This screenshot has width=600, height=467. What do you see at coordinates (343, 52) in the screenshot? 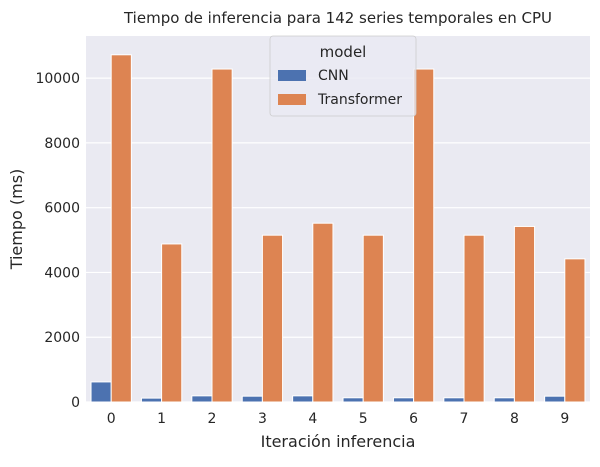
I see `legend-title: model` at bounding box center [343, 52].